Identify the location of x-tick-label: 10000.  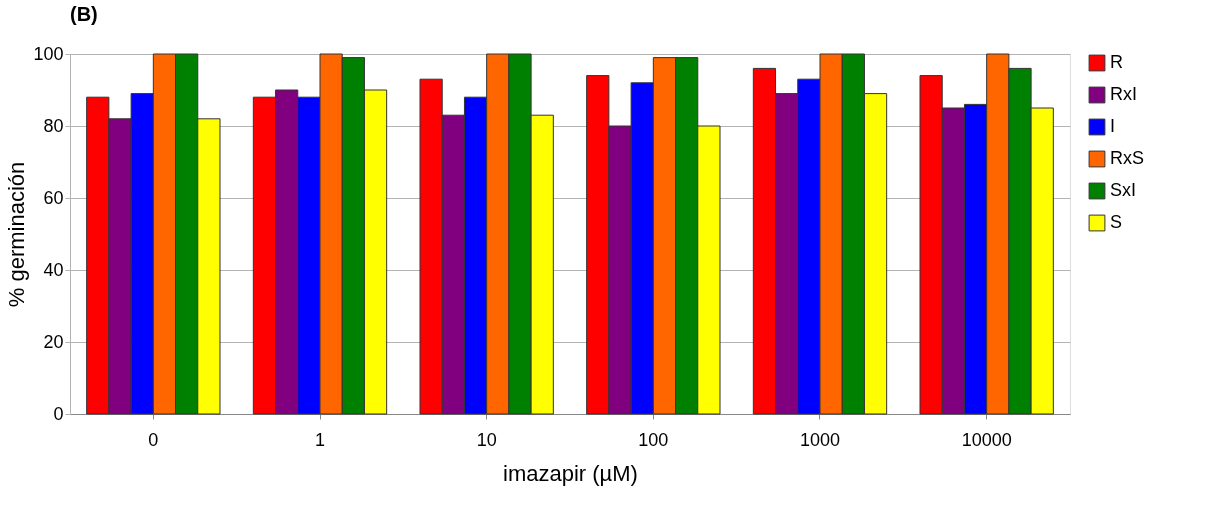
(986, 439).